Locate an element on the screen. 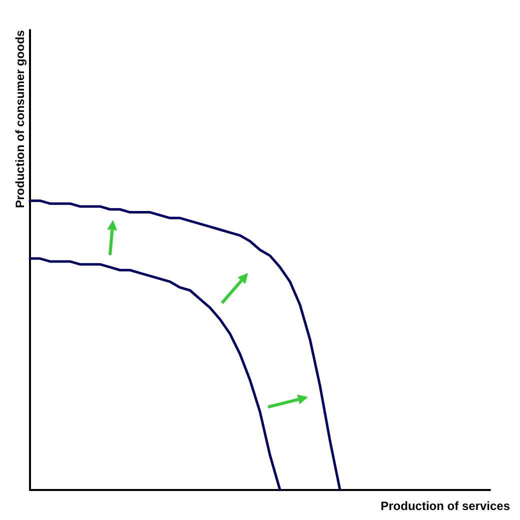 Image resolution: width=520 pixels, height=520 pixels. x-axis-title: Production of services is located at coordinates (445, 506).